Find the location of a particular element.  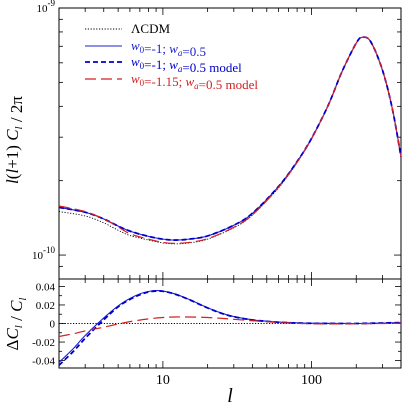

x-tick-label: 10 is located at coordinates (163, 380).